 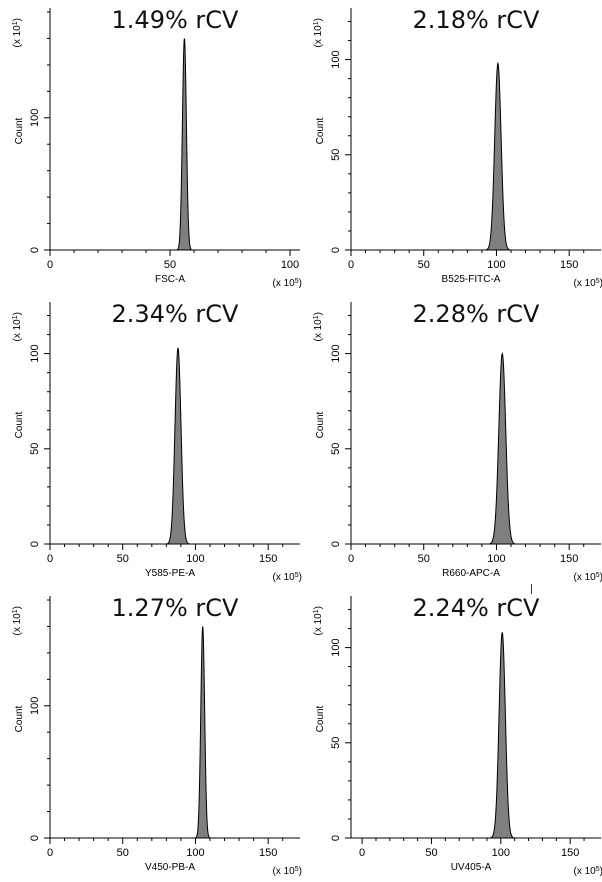 What do you see at coordinates (471, 573) in the screenshot?
I see `x-axis-label: R660-APC-A` at bounding box center [471, 573].